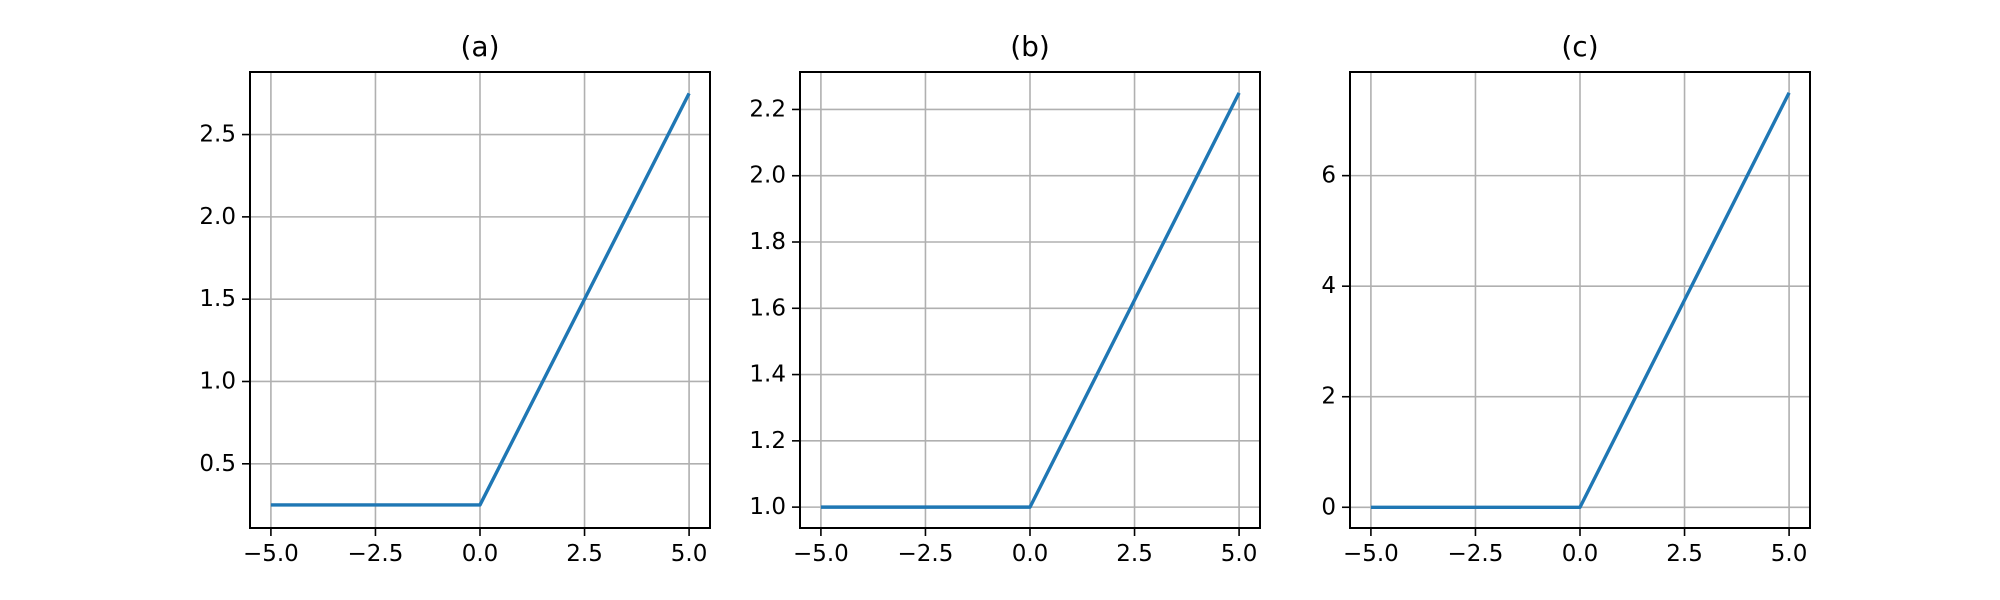 This screenshot has width=2000, height=600. I want to click on y-tick-label: 1.2, so click(767, 441).